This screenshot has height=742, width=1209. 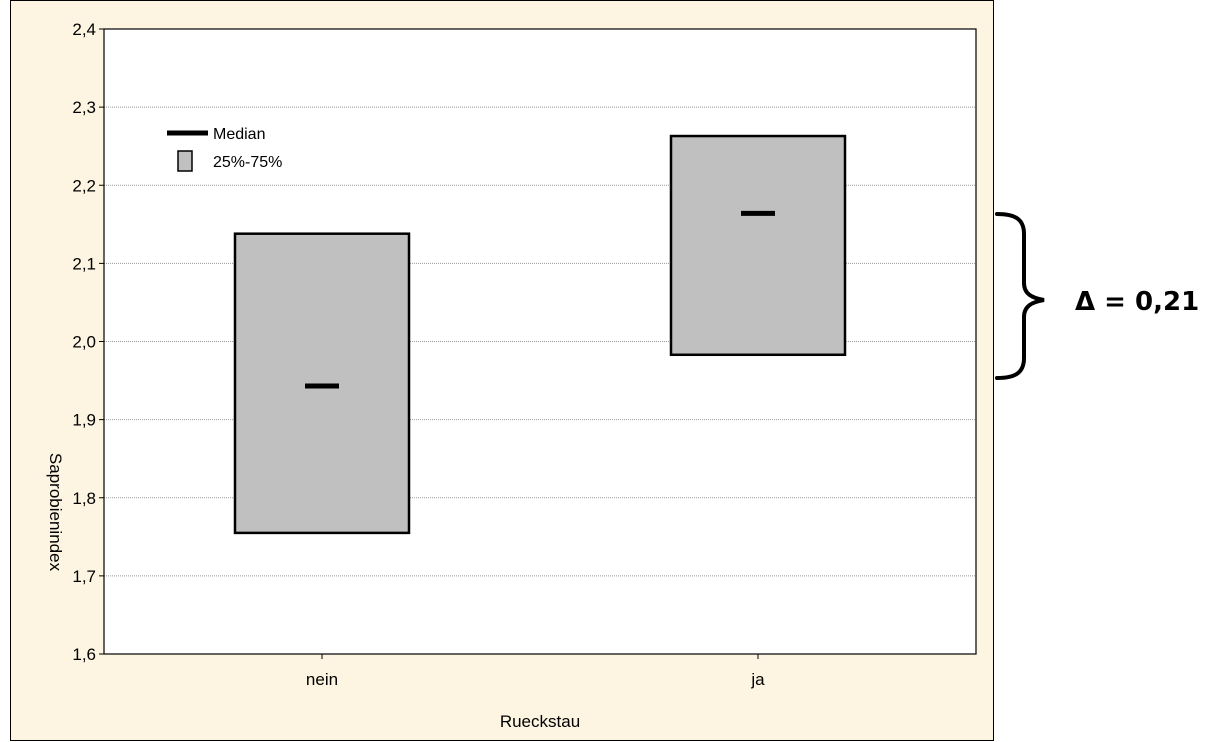 What do you see at coordinates (84, 263) in the screenshot?
I see `y-tick-label: 2,1` at bounding box center [84, 263].